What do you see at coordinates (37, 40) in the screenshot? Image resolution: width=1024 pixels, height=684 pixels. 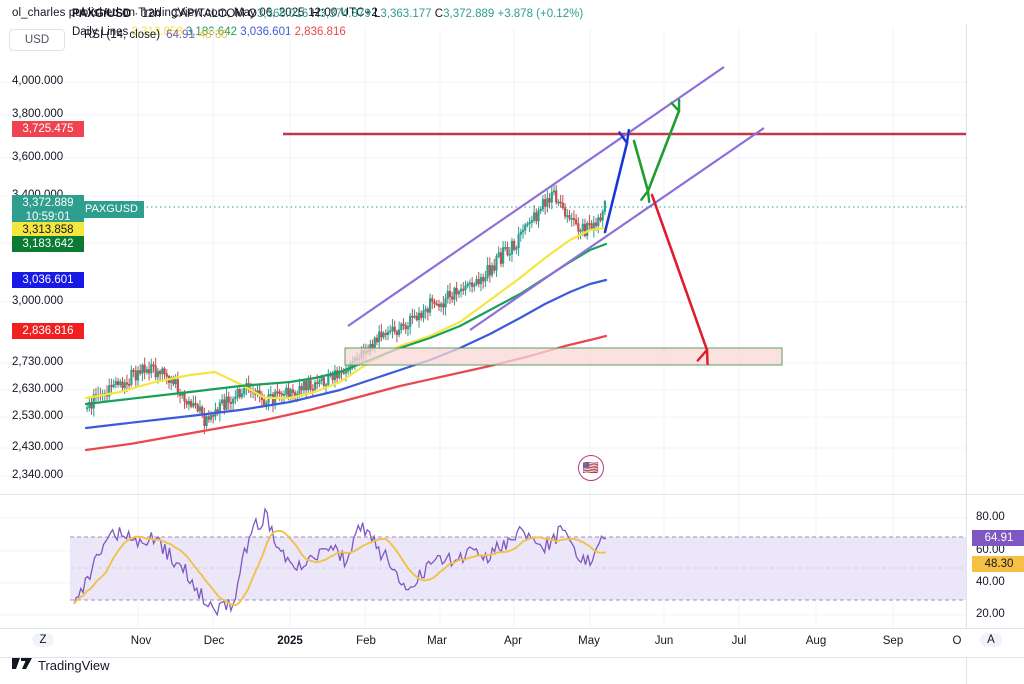 I see `currency-unit-box: USD` at bounding box center [37, 40].